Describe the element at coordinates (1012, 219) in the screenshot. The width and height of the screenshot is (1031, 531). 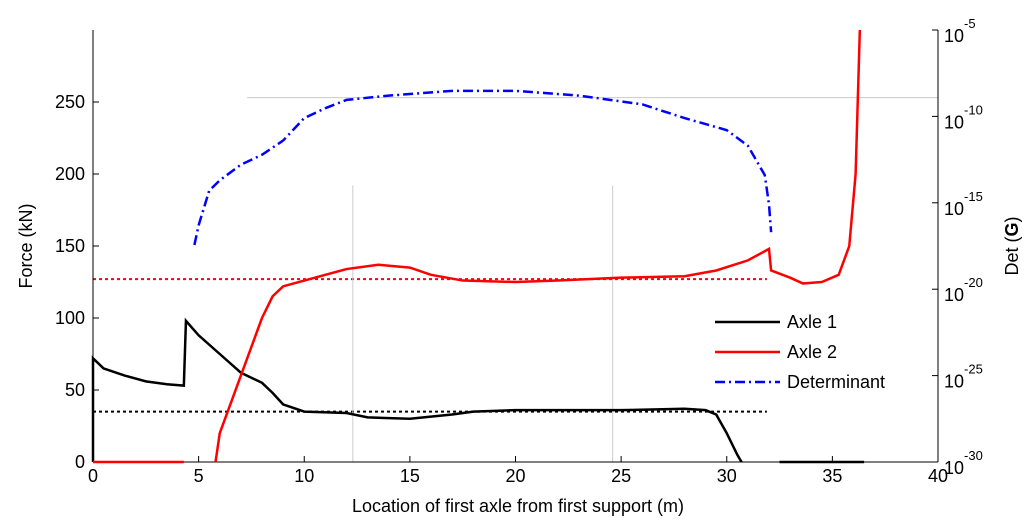
I see `y2-label-part: )` at that location.